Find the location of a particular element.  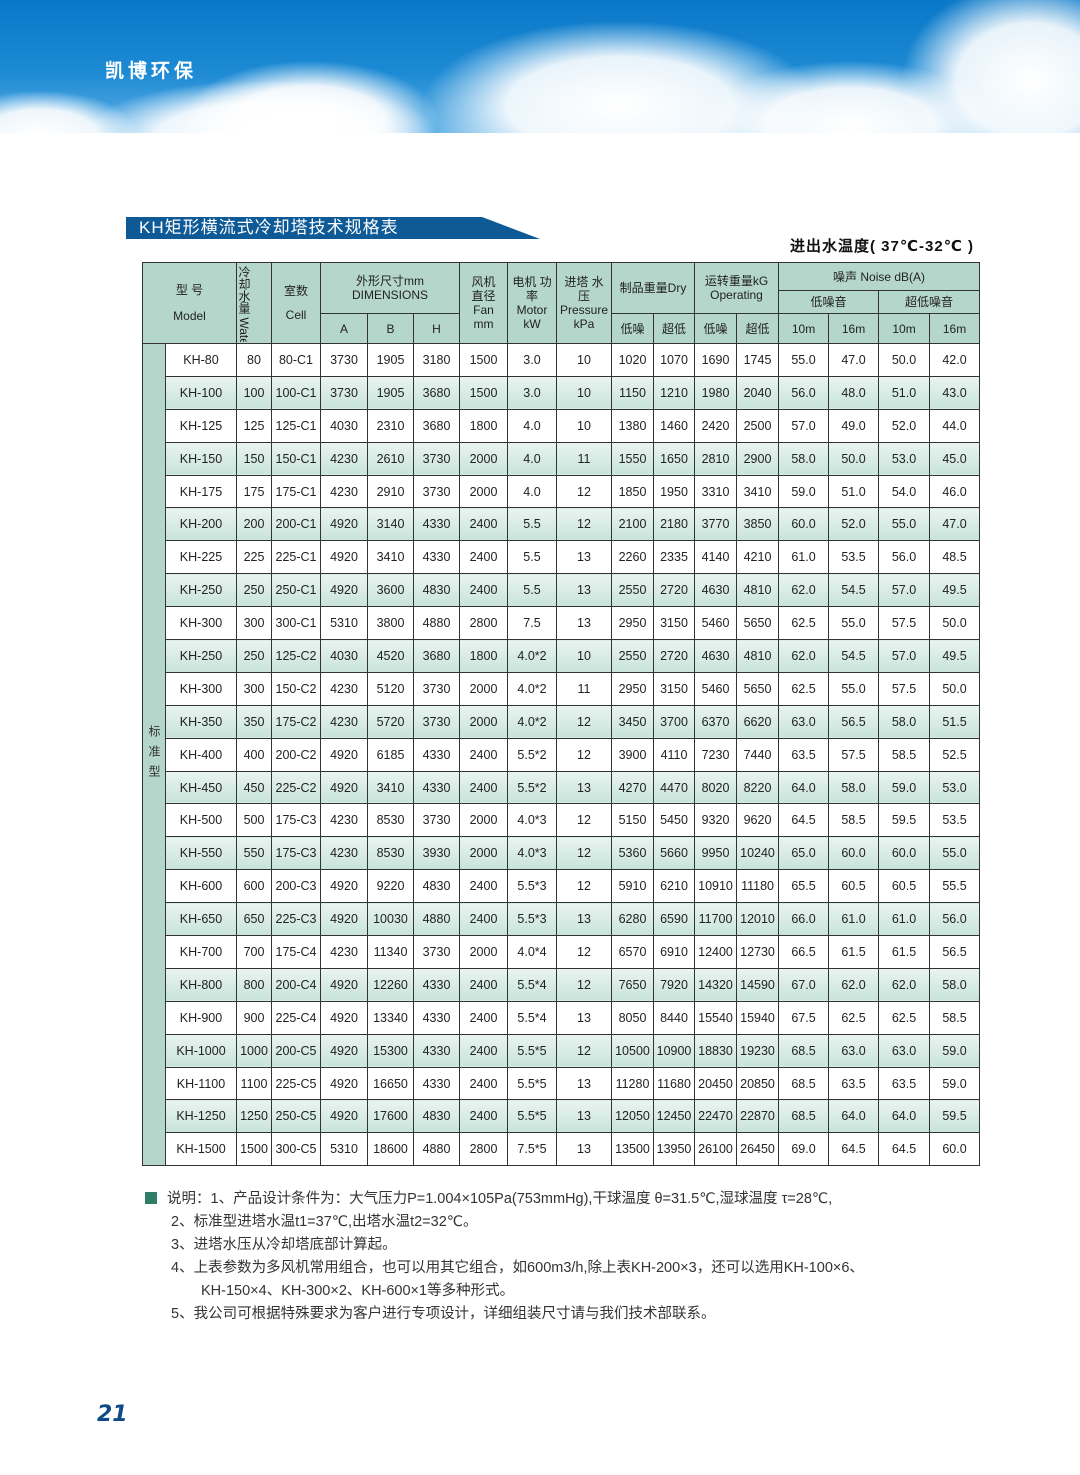

table-cell: 600 is located at coordinates (254, 886).